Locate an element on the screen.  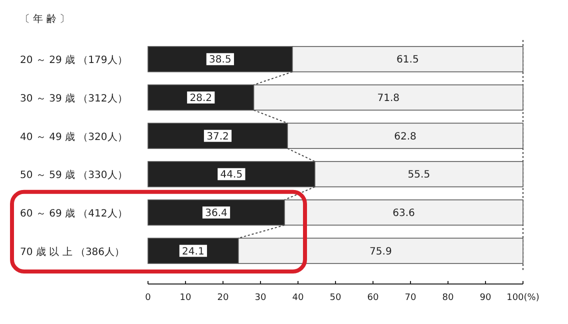
data-label: 44.5 is located at coordinates (231, 175).